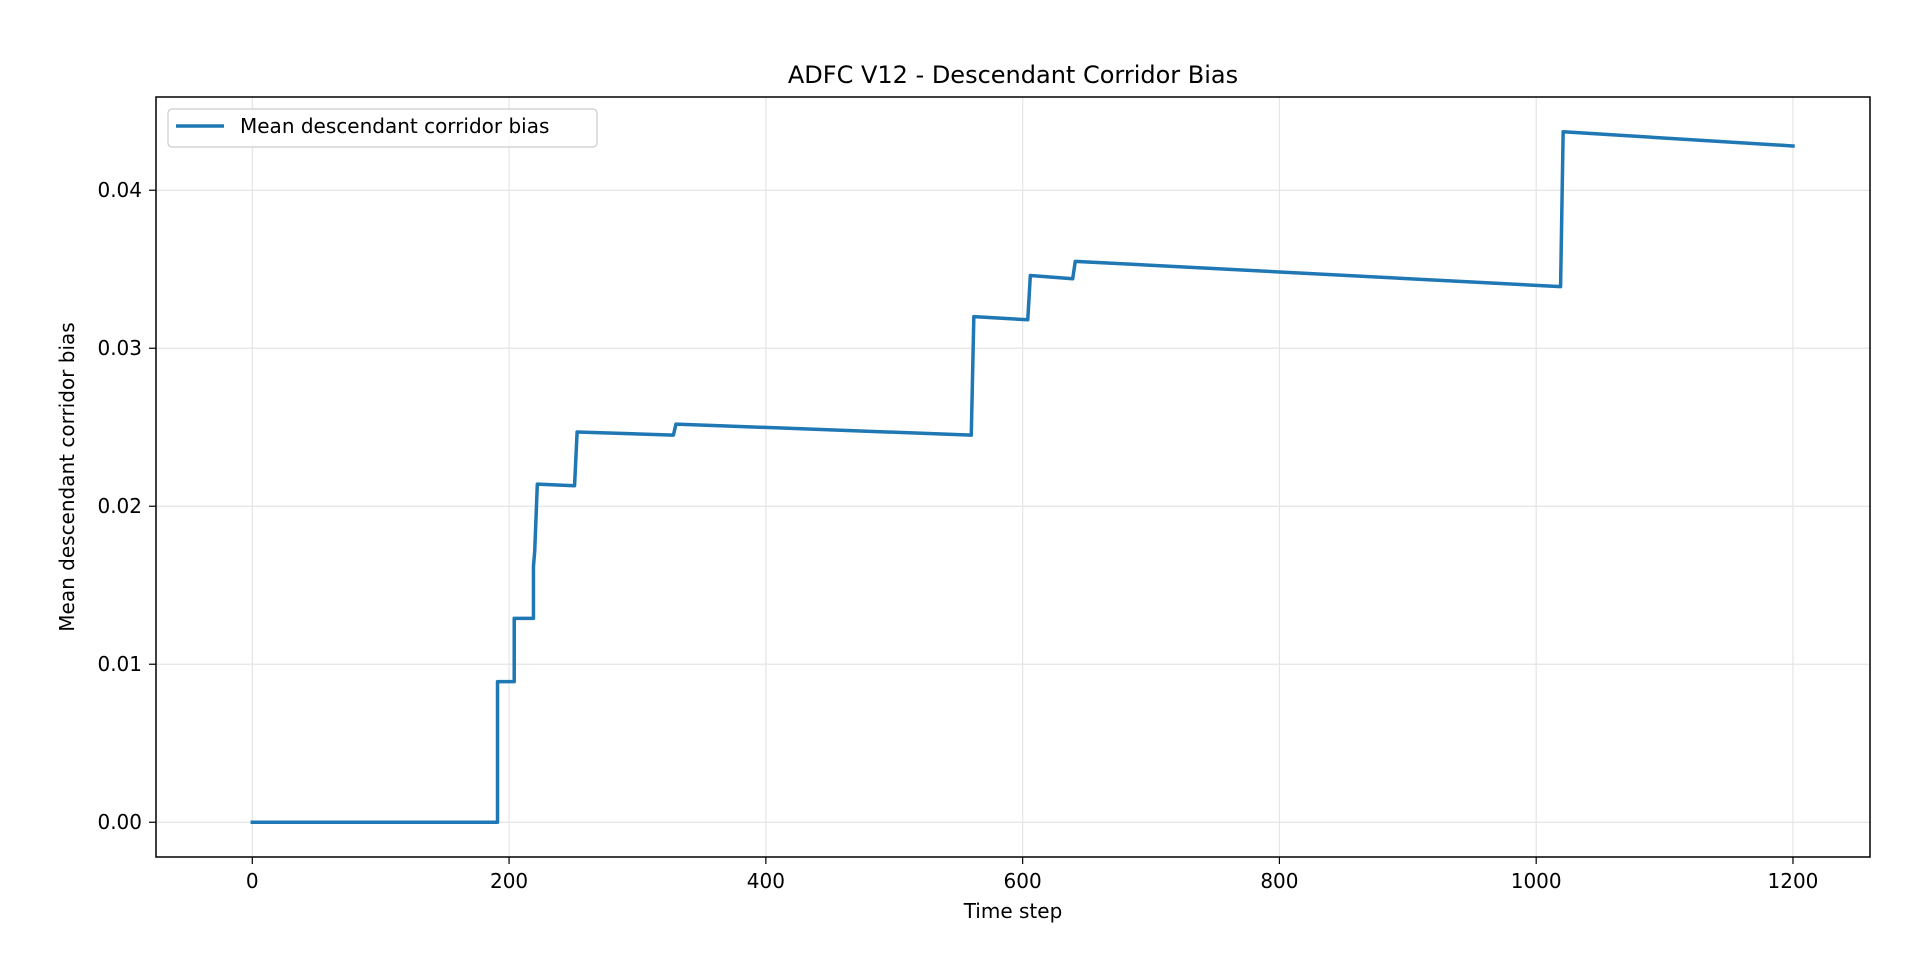 This screenshot has height=960, width=1920. I want to click on chart-title: ADFC V12 - Descendant Corridor Bias, so click(1013, 75).